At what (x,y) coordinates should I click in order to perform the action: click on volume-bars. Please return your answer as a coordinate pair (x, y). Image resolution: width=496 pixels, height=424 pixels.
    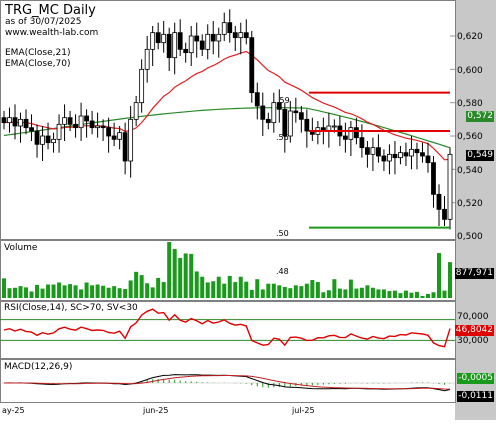
    Looking at the image, I should click on (227, 270).